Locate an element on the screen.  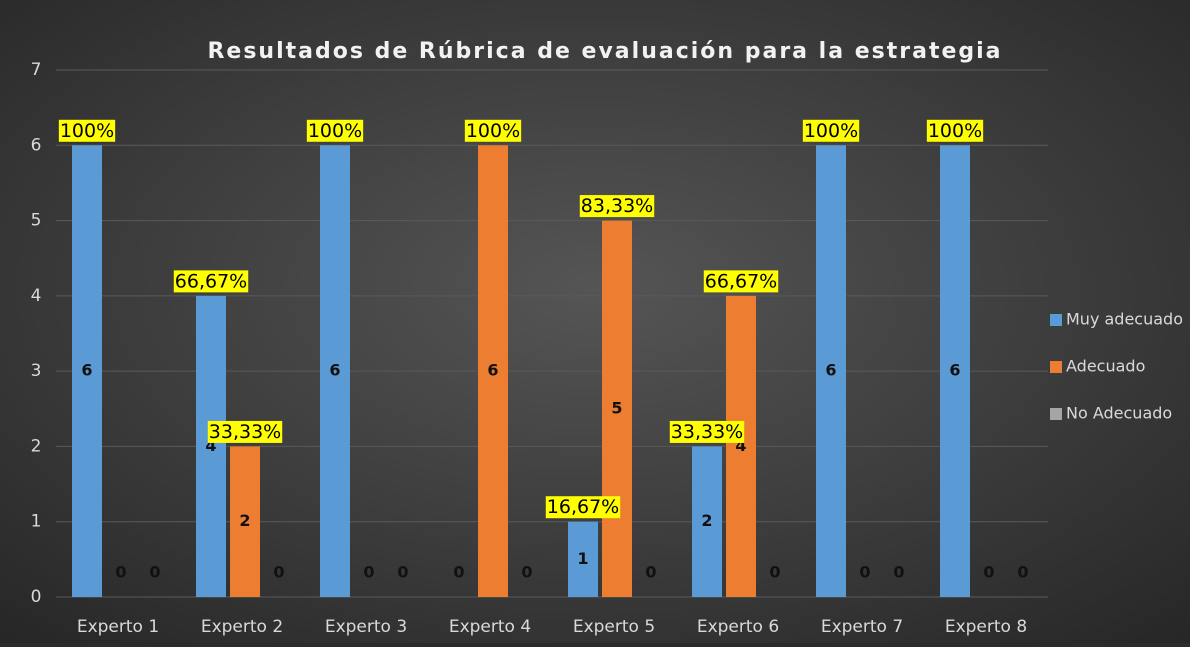
y-tick-label: 0 is located at coordinates (36, 597).